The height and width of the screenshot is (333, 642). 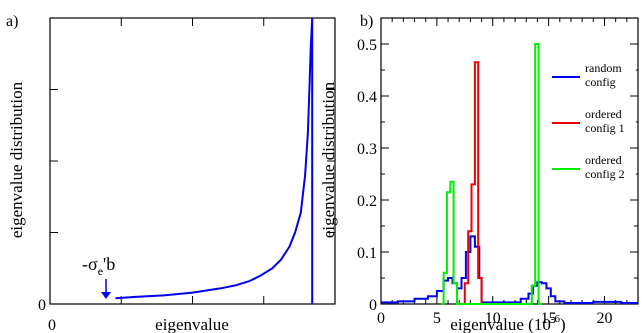 What do you see at coordinates (367, 253) in the screenshot?
I see `panel-b-y-tick-label-1: 0.1` at bounding box center [367, 253].